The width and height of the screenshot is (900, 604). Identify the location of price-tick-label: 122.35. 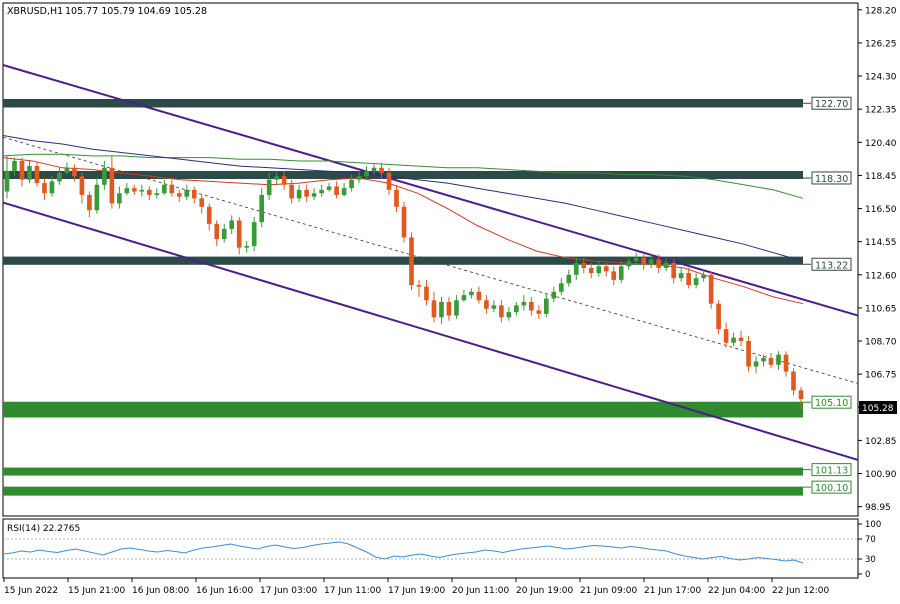
(881, 111).